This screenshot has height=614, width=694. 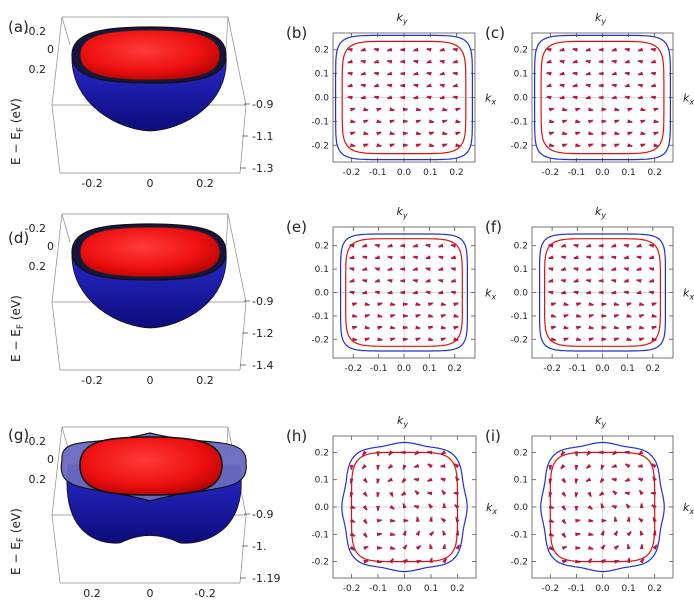 What do you see at coordinates (600, 212) in the screenshot?
I see `ky-axis-label: ky` at bounding box center [600, 212].